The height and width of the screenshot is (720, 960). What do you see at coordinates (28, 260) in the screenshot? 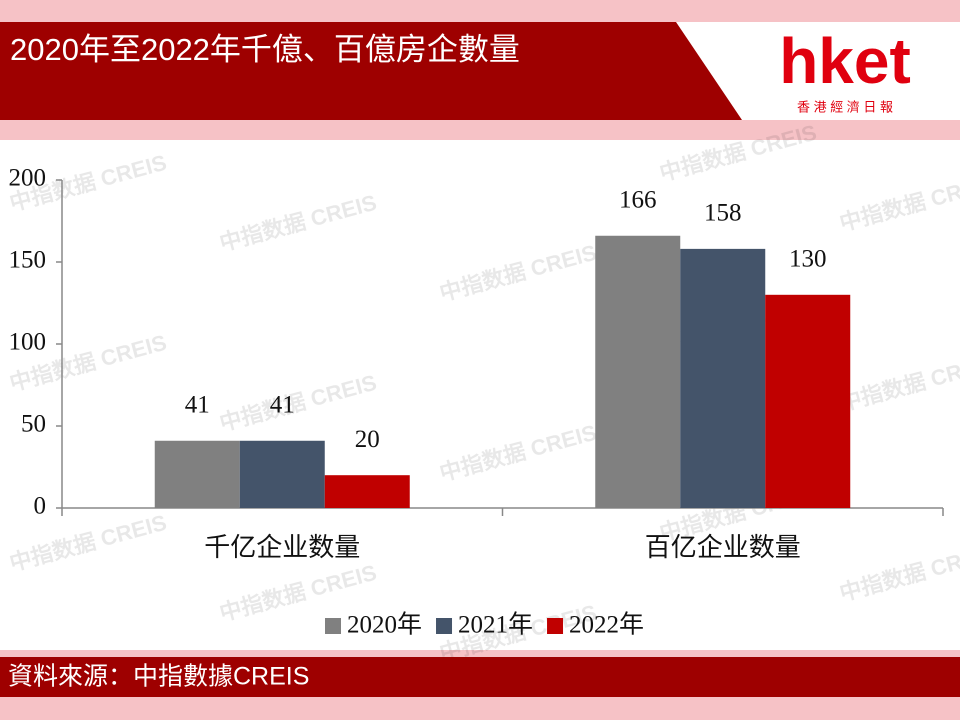
I see `y-tick-label: 150` at bounding box center [28, 260].